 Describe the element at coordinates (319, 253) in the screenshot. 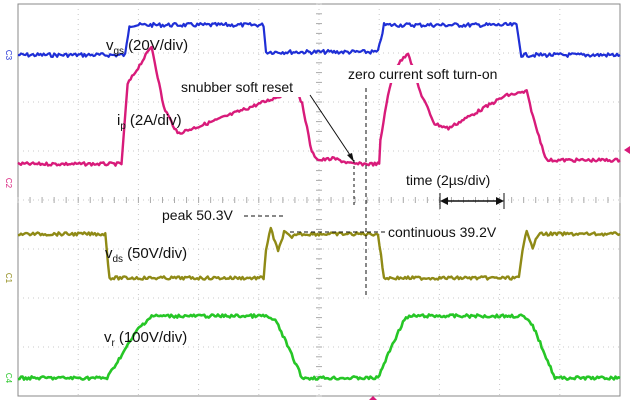

I see `trace-vds` at that location.